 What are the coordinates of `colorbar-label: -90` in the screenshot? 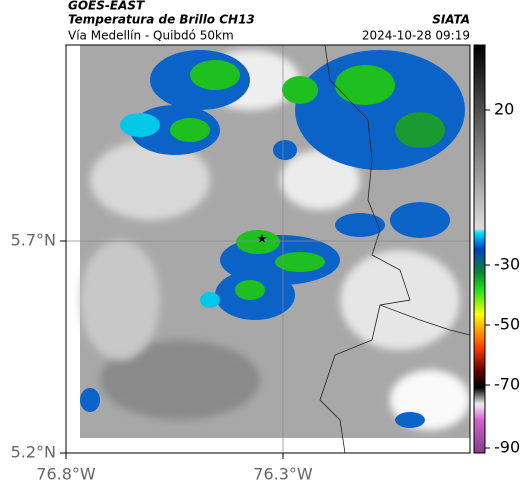 It's located at (507, 447).